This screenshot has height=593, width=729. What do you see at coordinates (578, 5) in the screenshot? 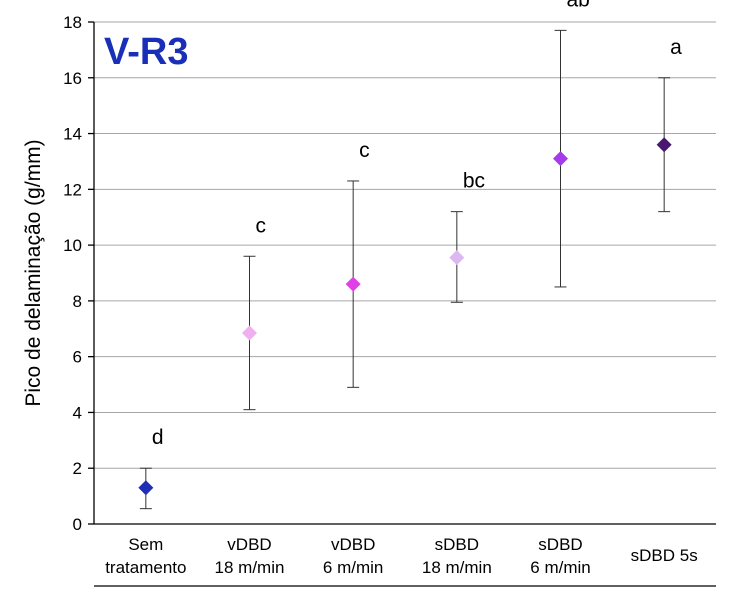
I see `significance-label: ab` at bounding box center [578, 5].